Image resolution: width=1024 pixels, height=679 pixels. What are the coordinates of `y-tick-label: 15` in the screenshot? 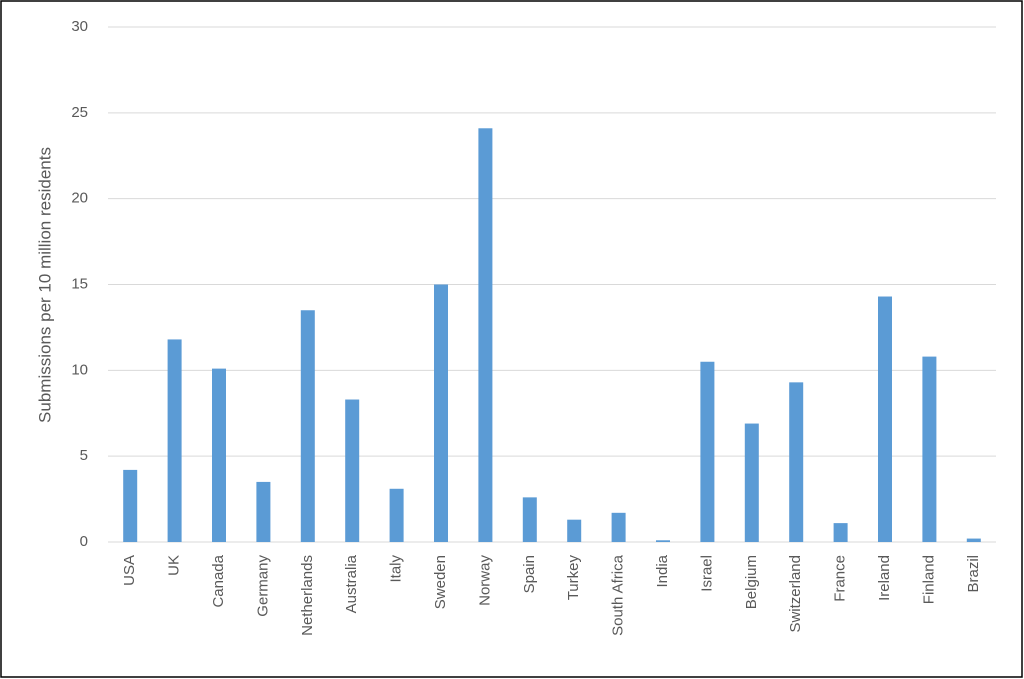 It's located at (79, 283).